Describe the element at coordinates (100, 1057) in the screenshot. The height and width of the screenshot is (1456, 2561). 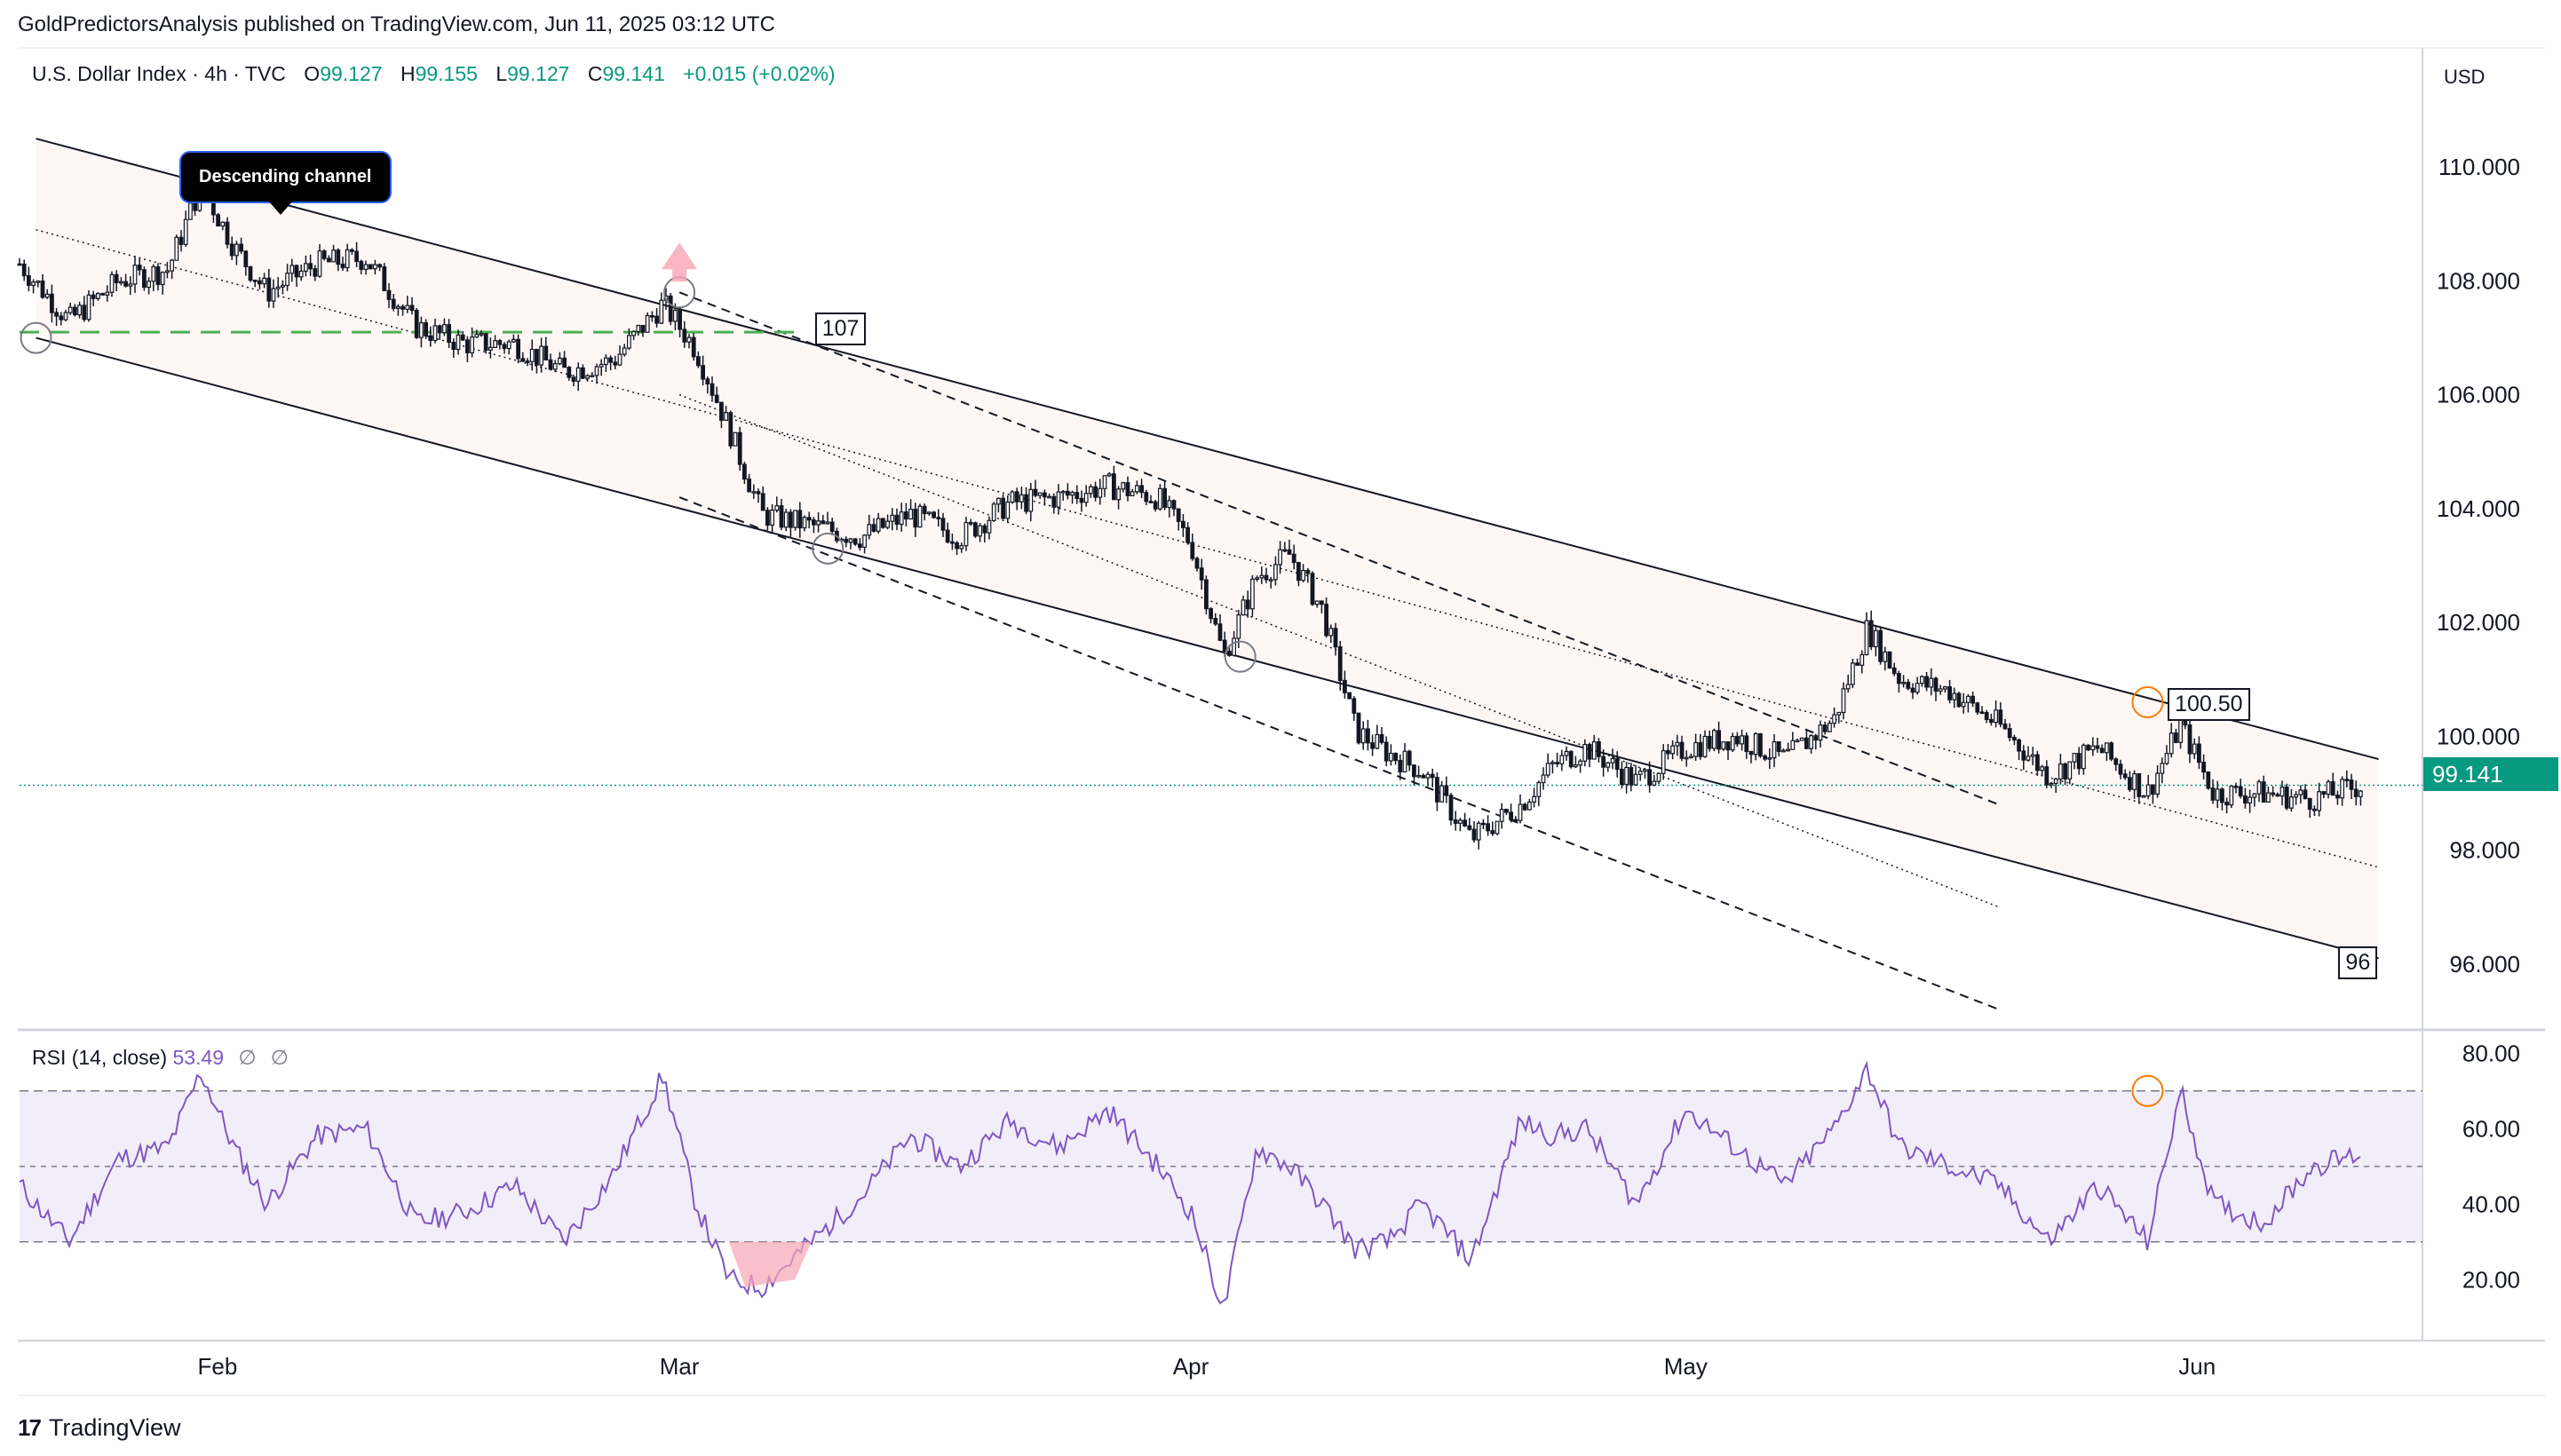
I see `rsi-title: RSI (14, close)` at that location.